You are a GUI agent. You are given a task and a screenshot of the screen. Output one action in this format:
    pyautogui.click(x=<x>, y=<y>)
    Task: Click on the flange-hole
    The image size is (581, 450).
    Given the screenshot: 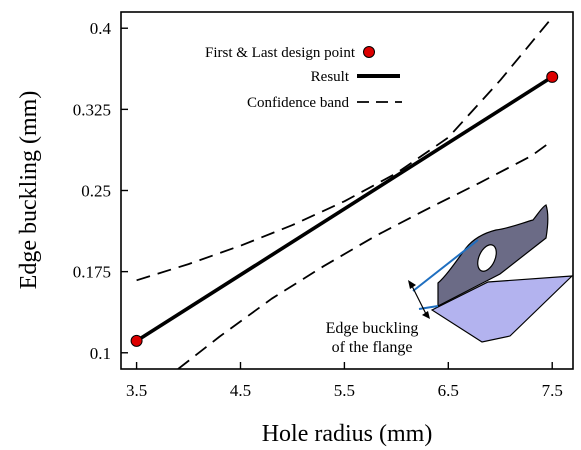 What is the action you would take?
    pyautogui.click(x=487, y=258)
    